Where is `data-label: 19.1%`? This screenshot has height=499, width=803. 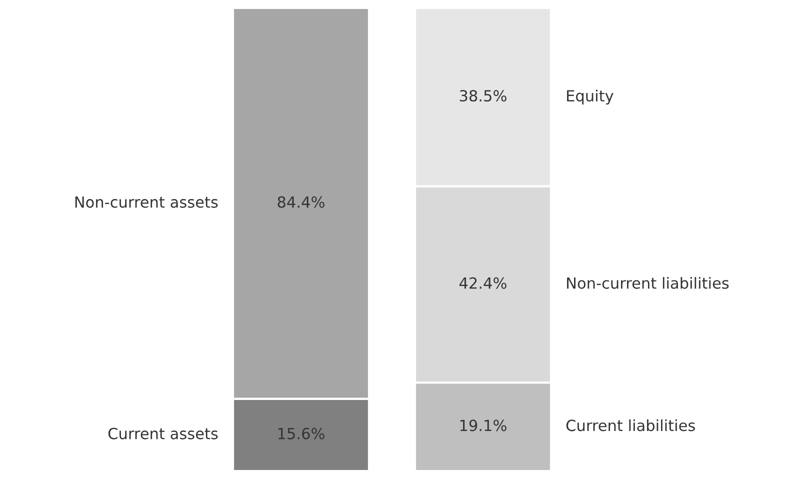 data-label: 19.1% is located at coordinates (483, 426).